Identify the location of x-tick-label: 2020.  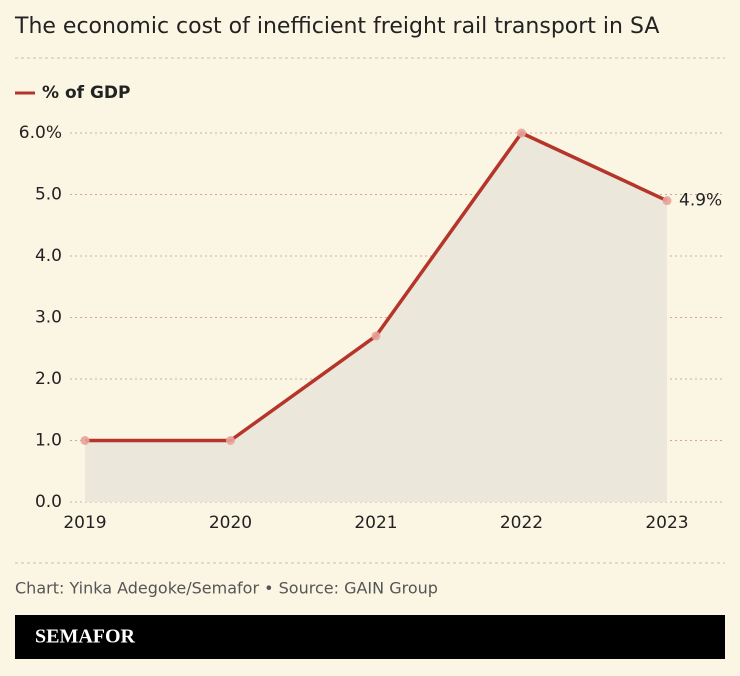
(230, 523).